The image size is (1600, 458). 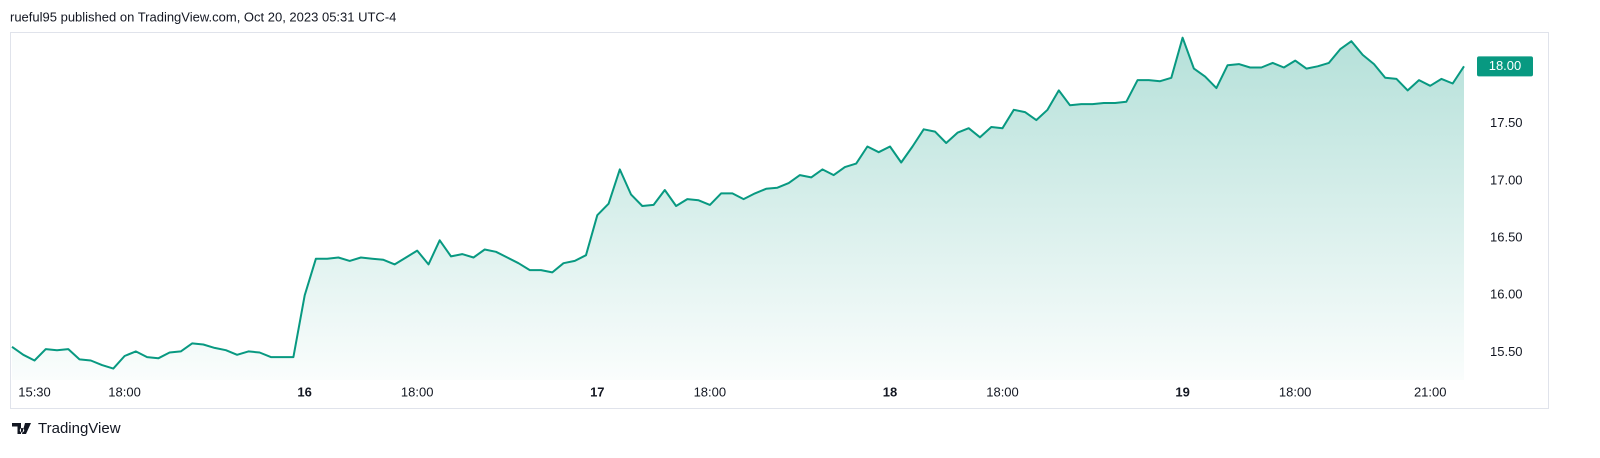 What do you see at coordinates (1506, 122) in the screenshot?
I see `y-tick-label: 17.50` at bounding box center [1506, 122].